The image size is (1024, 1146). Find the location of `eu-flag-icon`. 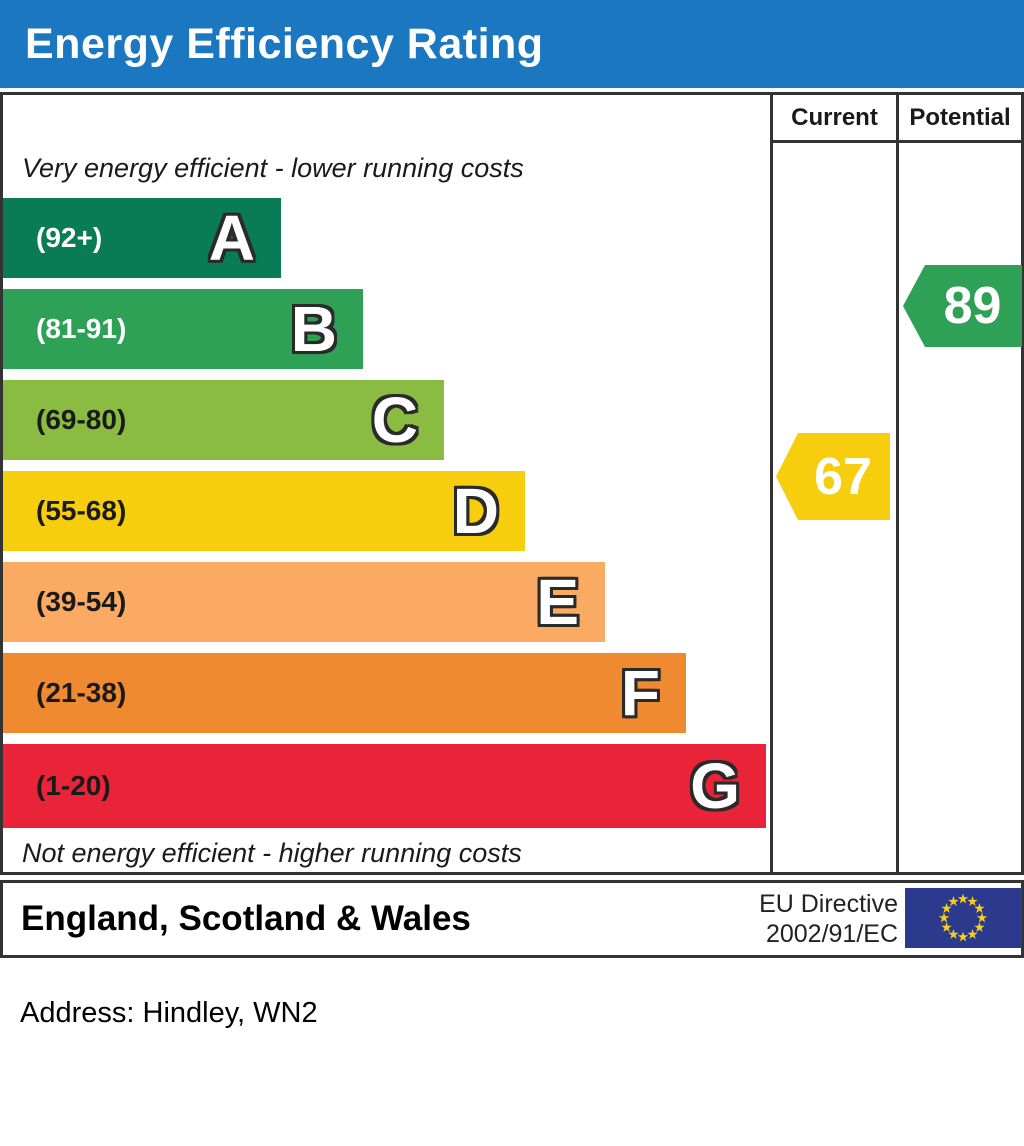

eu-flag-icon is located at coordinates (963, 918).